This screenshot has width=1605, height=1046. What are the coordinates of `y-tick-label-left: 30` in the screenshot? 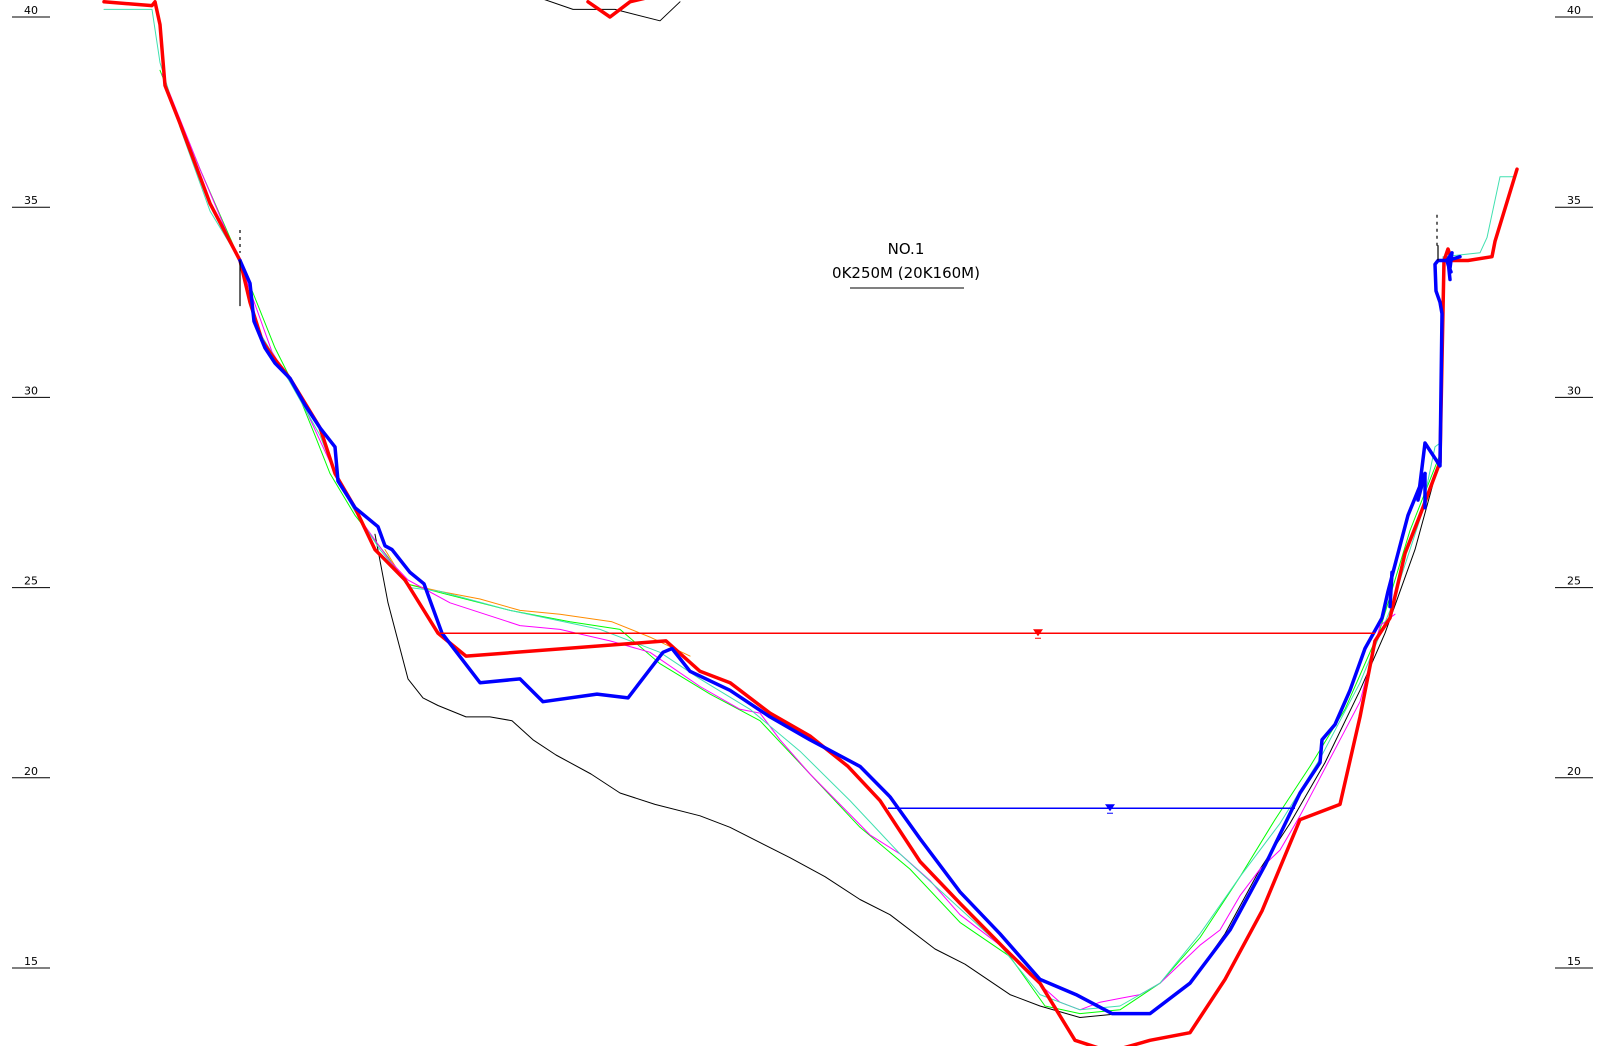 It's located at (31, 390).